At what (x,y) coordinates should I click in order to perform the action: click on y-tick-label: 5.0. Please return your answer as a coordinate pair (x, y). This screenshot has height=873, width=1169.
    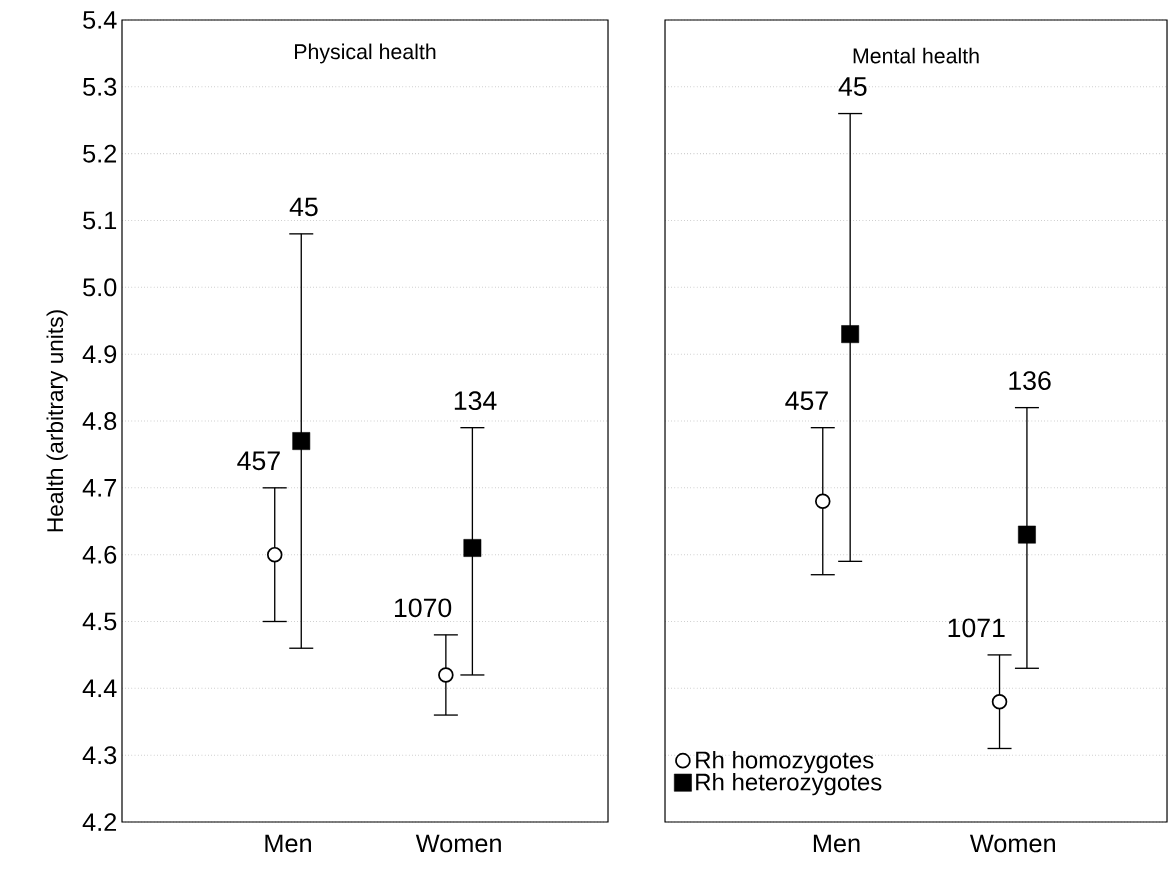
    Looking at the image, I should click on (100, 287).